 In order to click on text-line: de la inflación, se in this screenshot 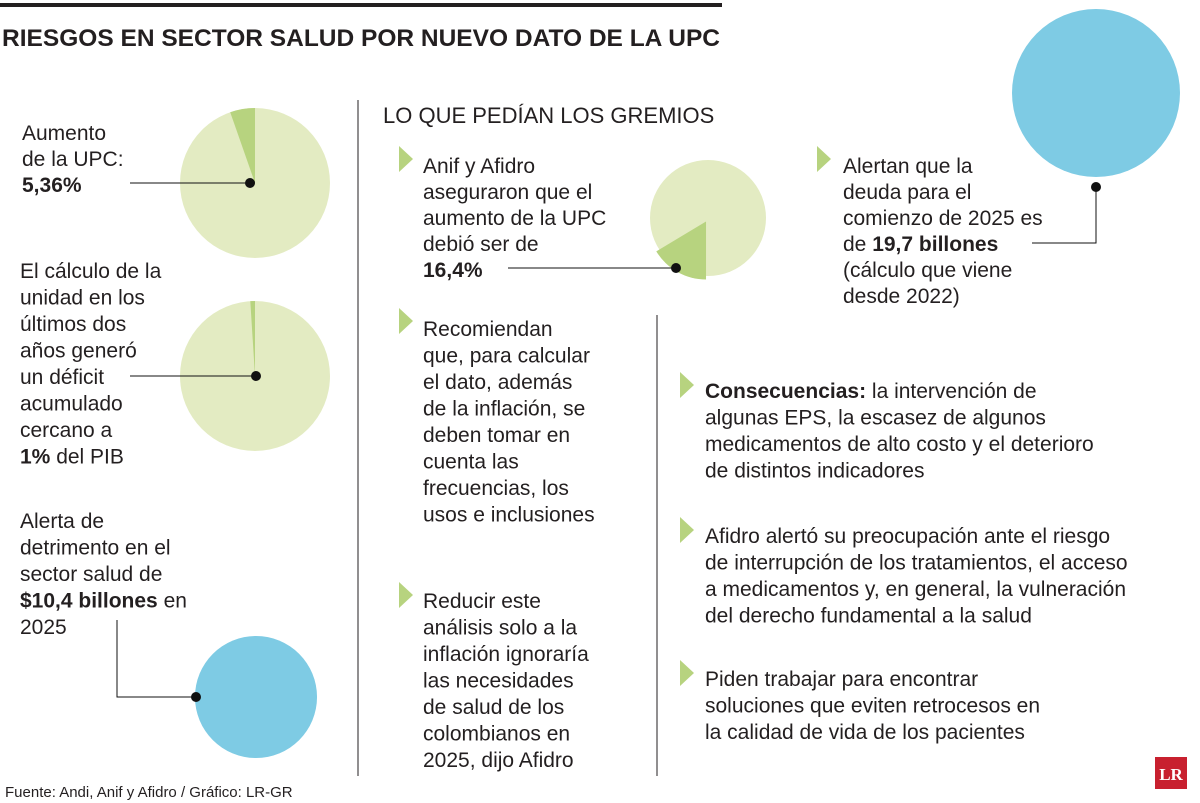, I will do `click(504, 409)`.